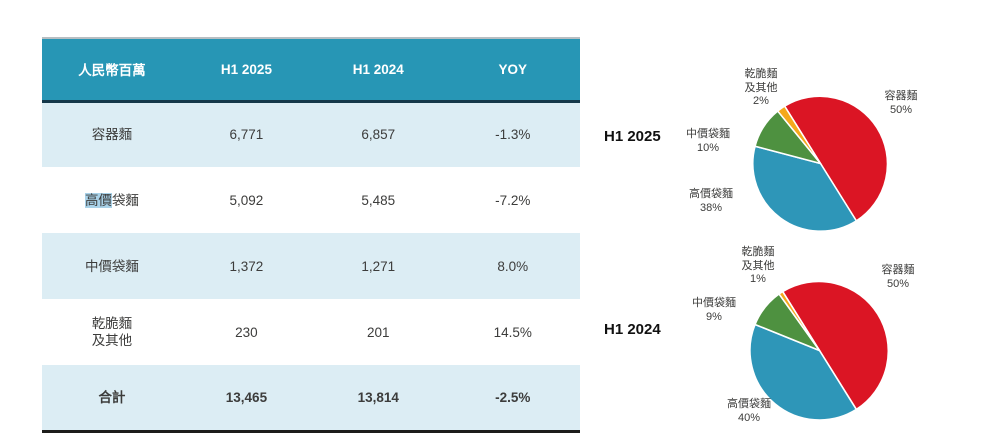 The width and height of the screenshot is (996, 447). What do you see at coordinates (98, 200) in the screenshot?
I see `selected-text-highlight: 高價` at bounding box center [98, 200].